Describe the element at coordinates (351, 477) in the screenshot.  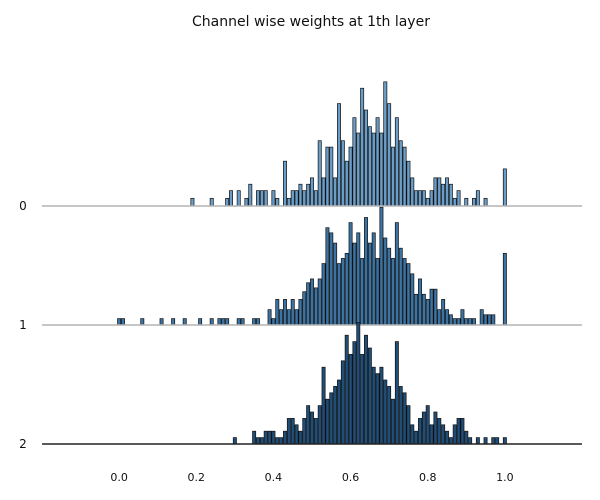
I see `x-tick-label: 0.6` at that location.